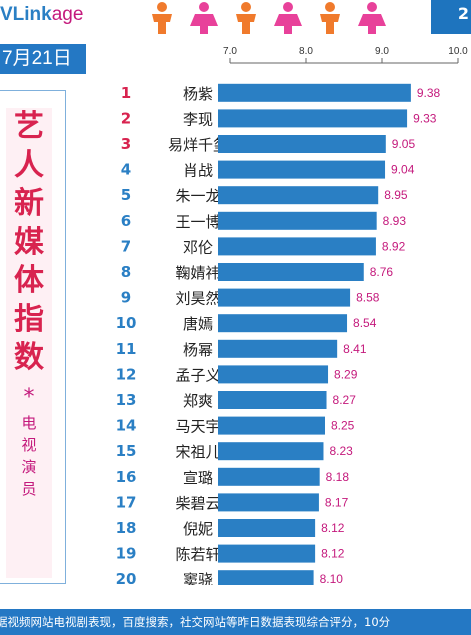 This screenshot has height=635, width=471. I want to click on value-label: 9.38, so click(429, 93).